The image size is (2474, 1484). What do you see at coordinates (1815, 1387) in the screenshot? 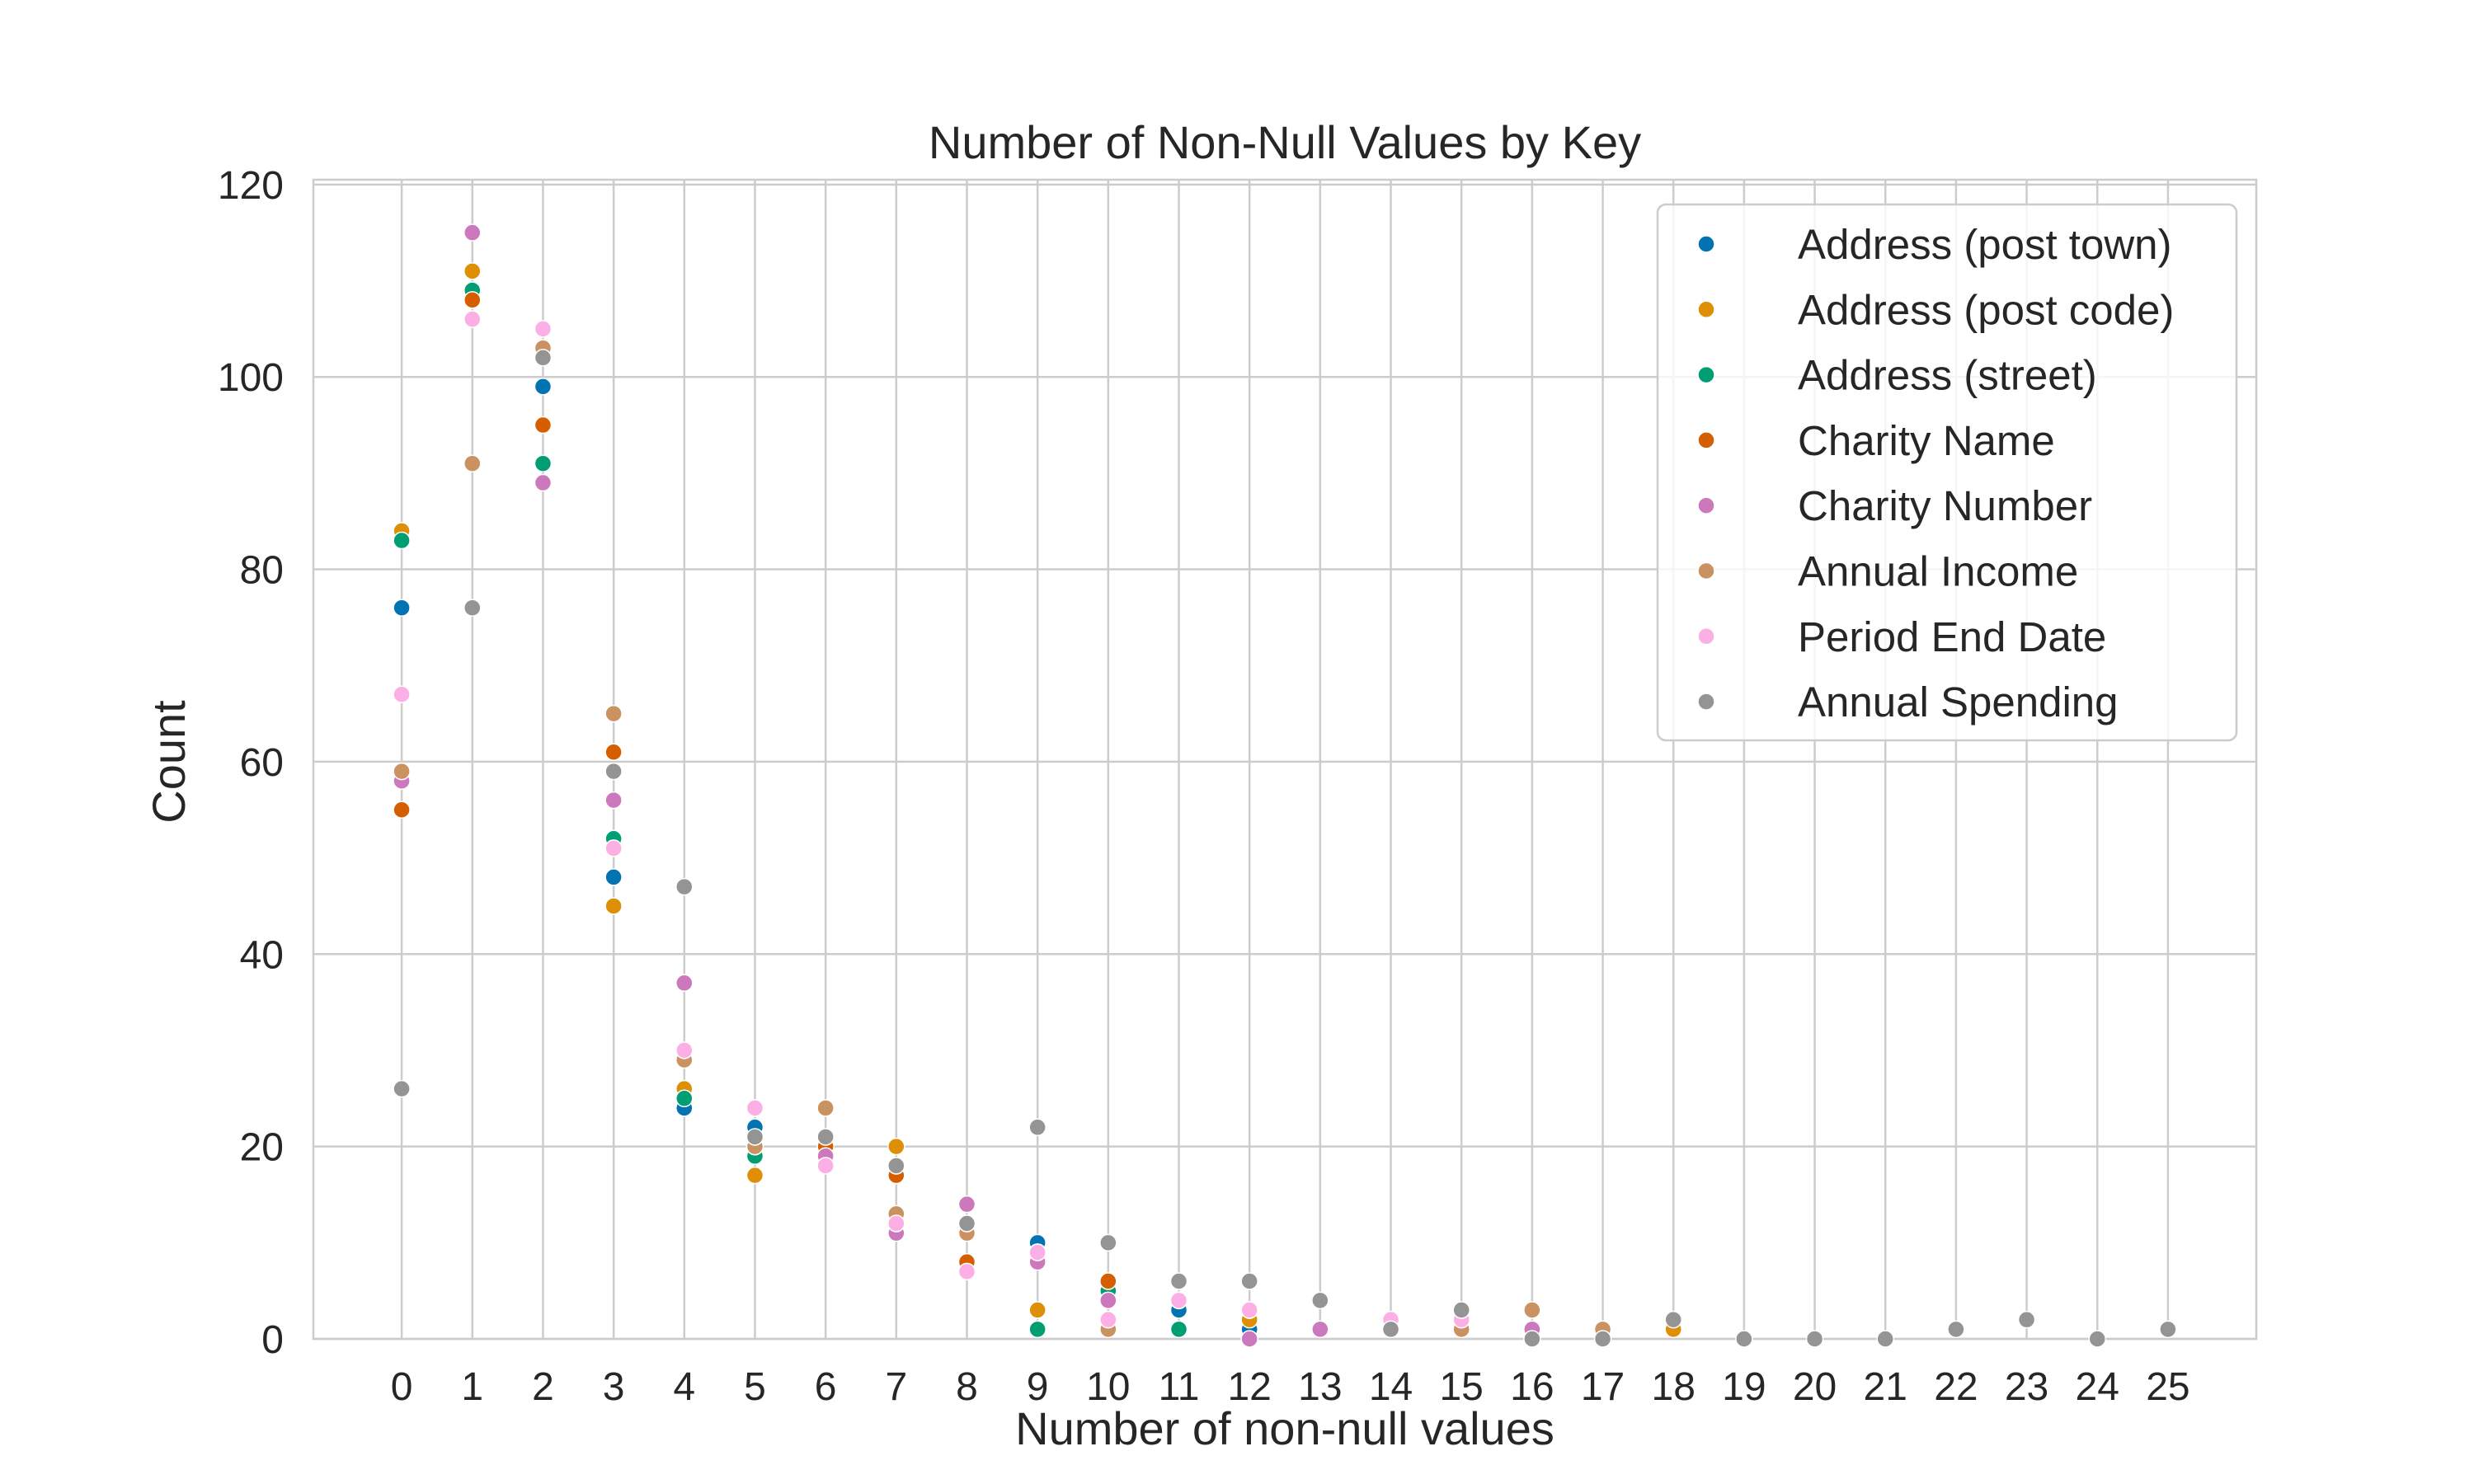
I see `x-tick-label: 20` at bounding box center [1815, 1387].